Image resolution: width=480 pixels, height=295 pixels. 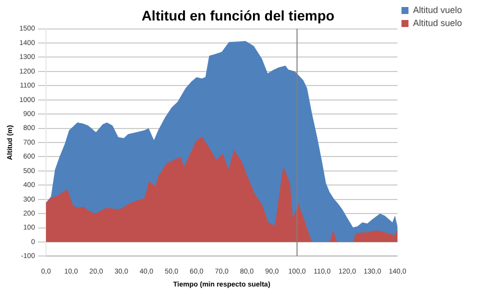 I want to click on legend-label: Altitud vuelo, so click(x=437, y=9).